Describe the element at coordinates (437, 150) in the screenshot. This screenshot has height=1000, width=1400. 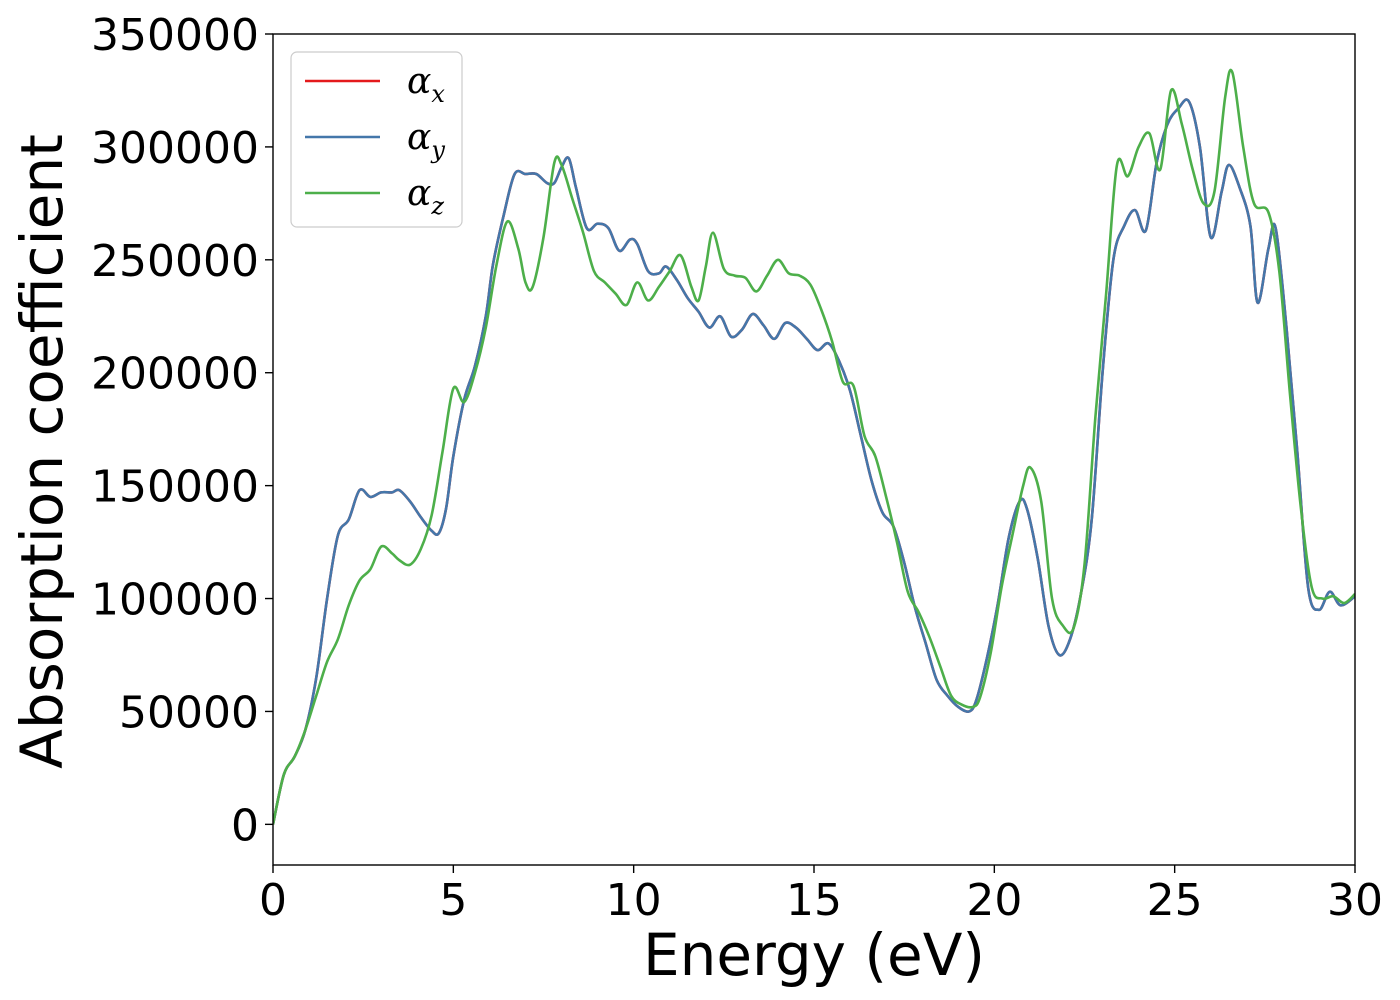
I see `legend-subscript: y` at that location.